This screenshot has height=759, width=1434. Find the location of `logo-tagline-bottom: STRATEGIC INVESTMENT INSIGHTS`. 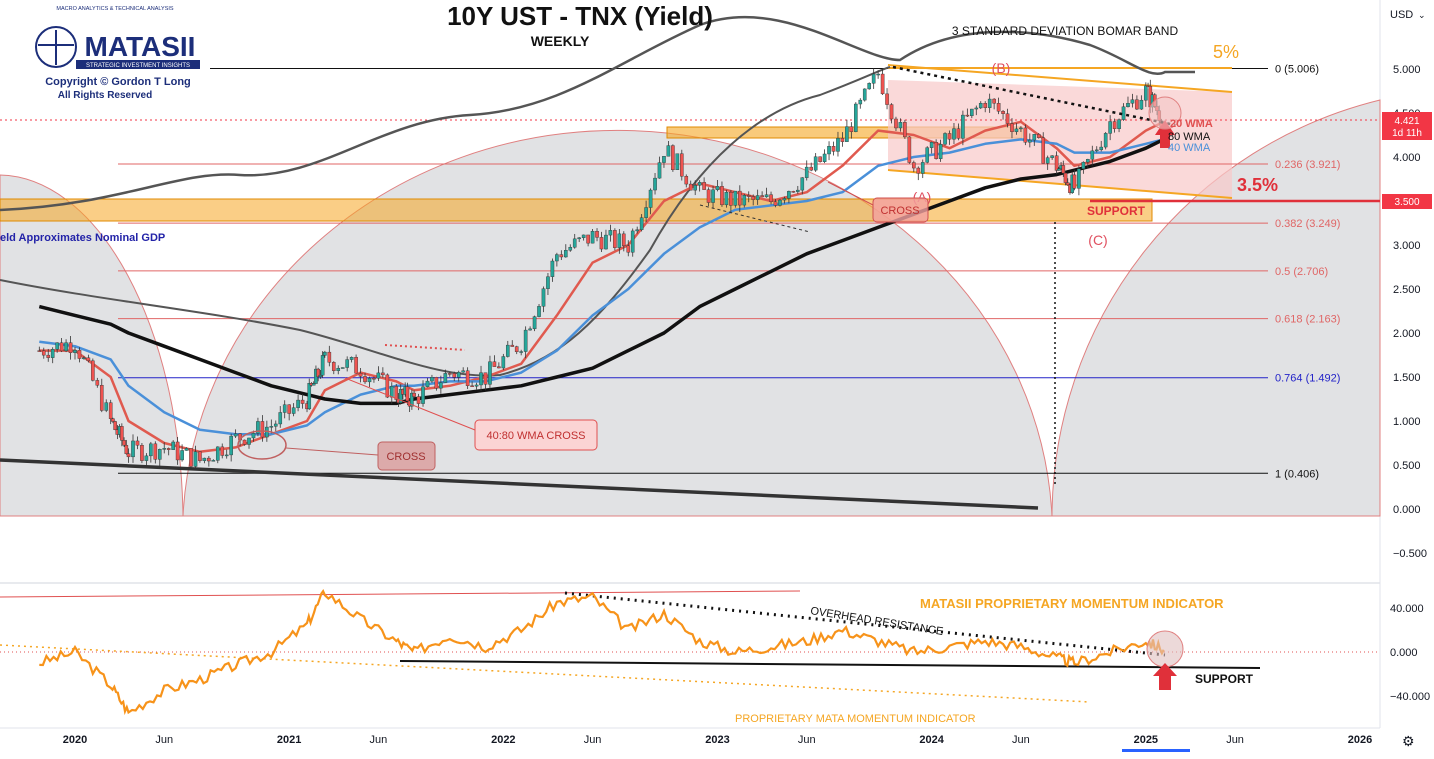

logo-tagline-bottom: STRATEGIC INVESTMENT INSIGHTS is located at coordinates (138, 66).